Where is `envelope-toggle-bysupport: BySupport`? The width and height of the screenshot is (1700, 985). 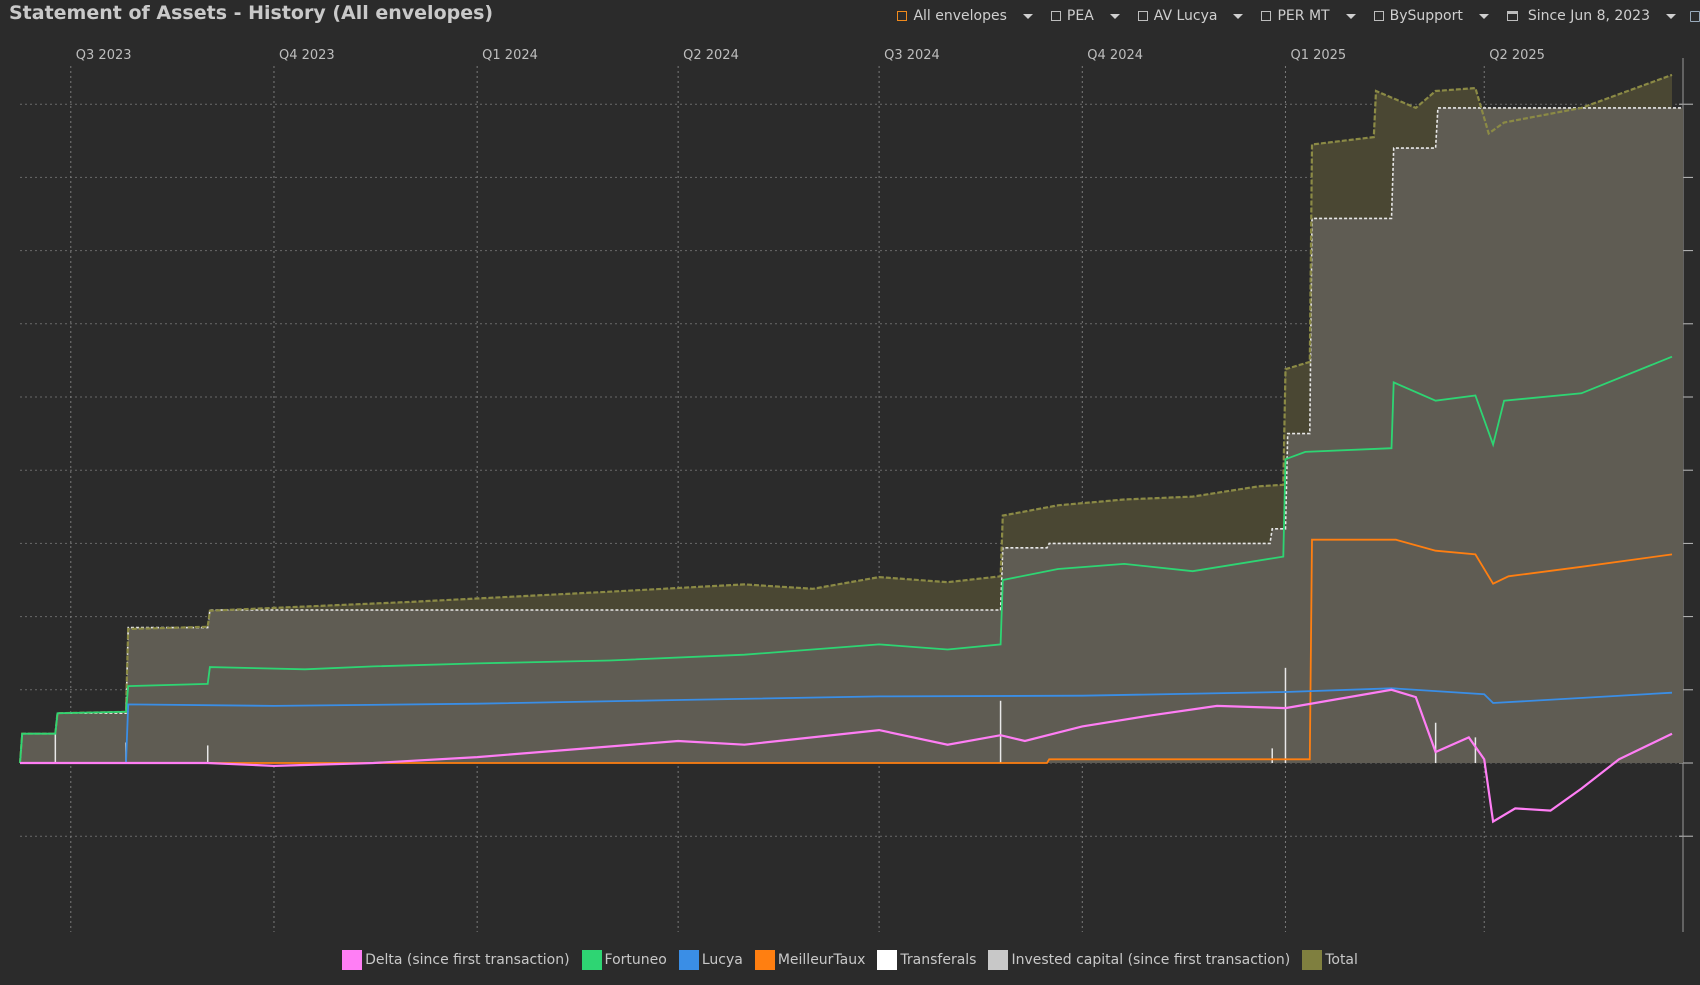 envelope-toggle-bysupport: BySupport is located at coordinates (1431, 16).